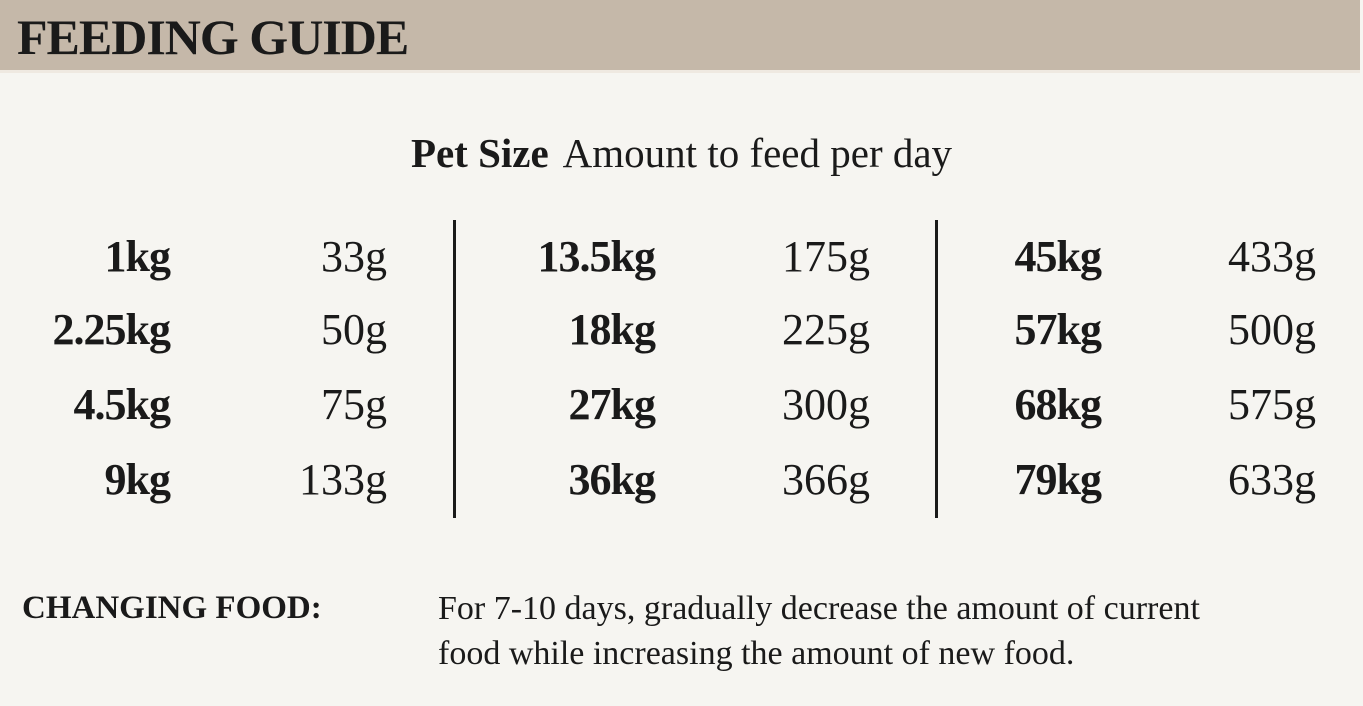 The height and width of the screenshot is (706, 1363). I want to click on page-title: FEEDING GUIDE, so click(213, 37).